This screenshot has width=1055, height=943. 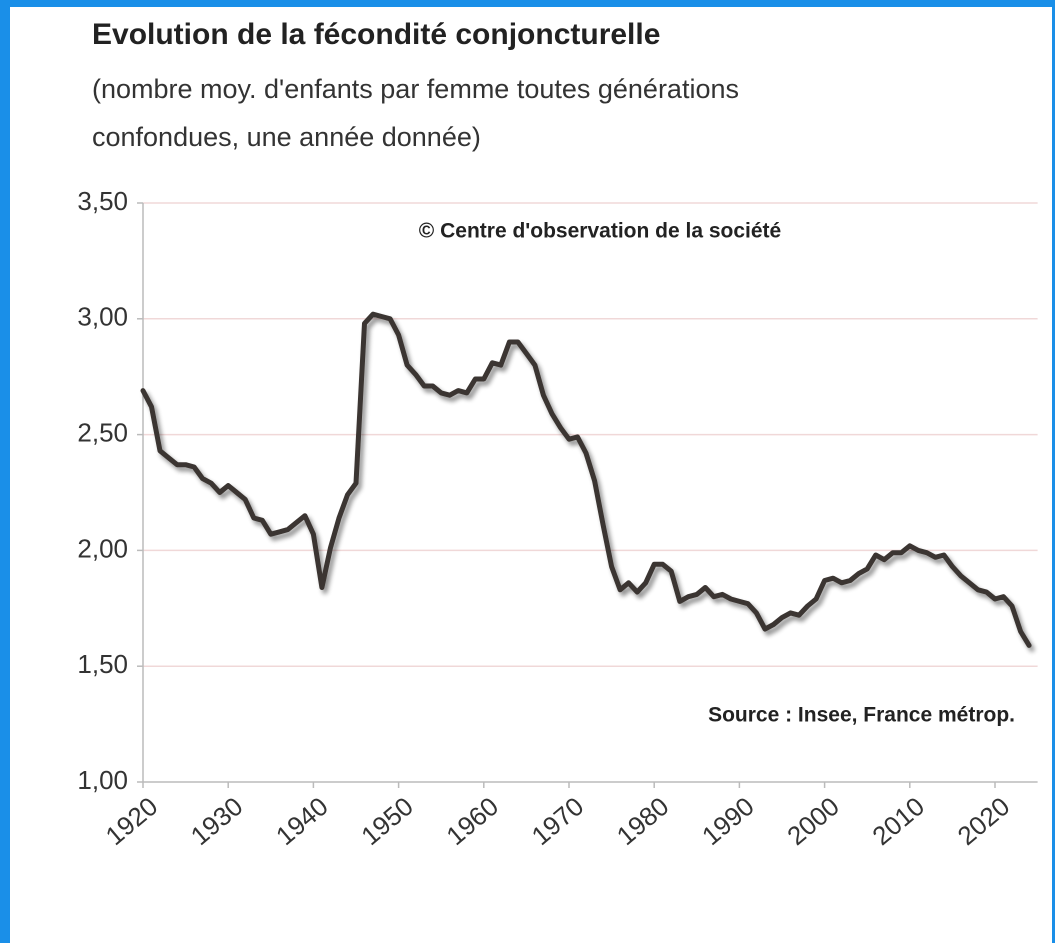 I want to click on x-tick-label: 1950, so click(x=387, y=821).